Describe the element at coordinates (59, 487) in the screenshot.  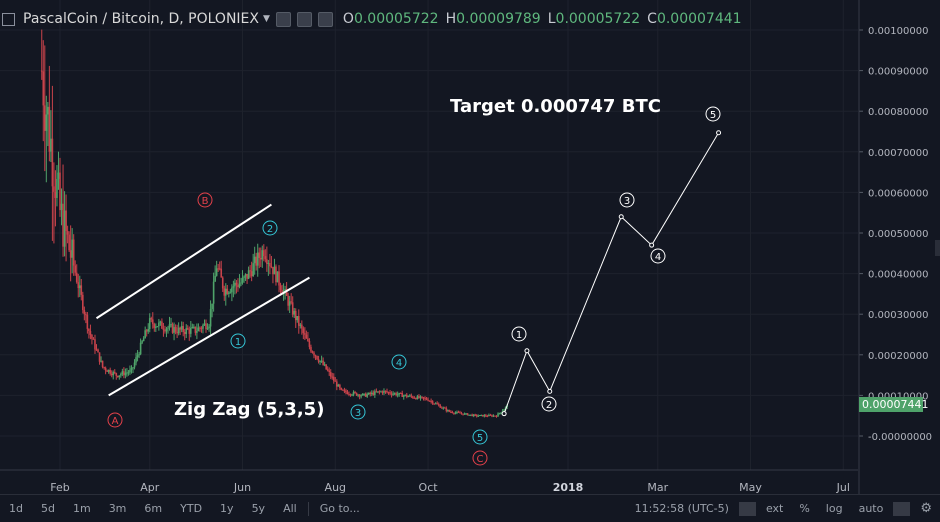
I see `time-axis-label: Feb` at that location.